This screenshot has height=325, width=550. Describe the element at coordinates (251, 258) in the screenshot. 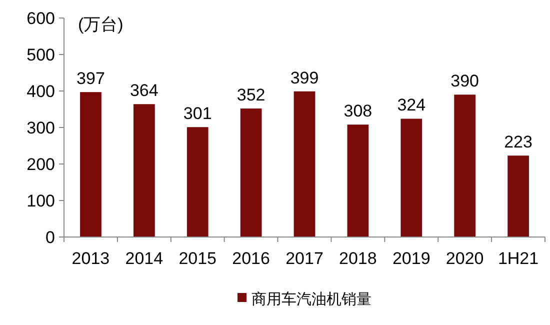

I see `x-tick-label: 2016` at that location.